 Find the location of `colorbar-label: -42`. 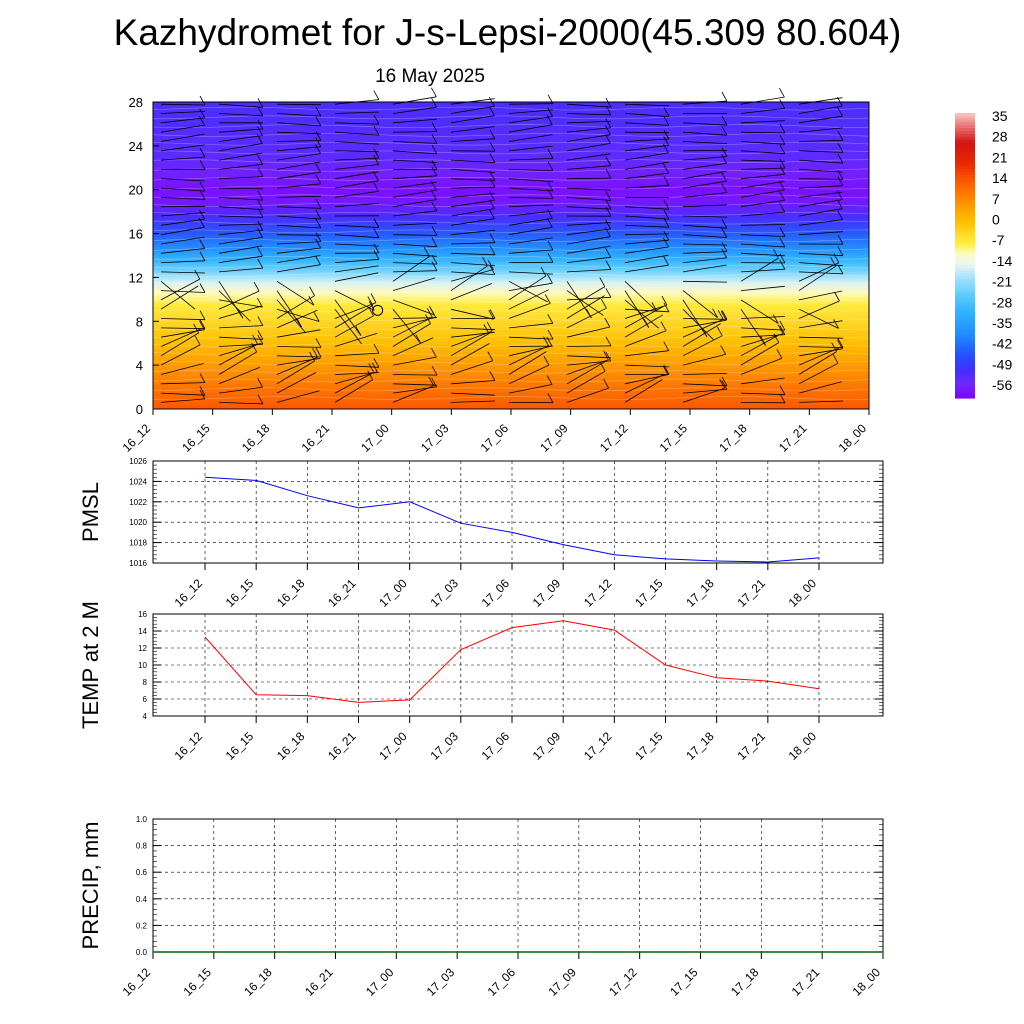

colorbar-label: -42 is located at coordinates (1002, 344).